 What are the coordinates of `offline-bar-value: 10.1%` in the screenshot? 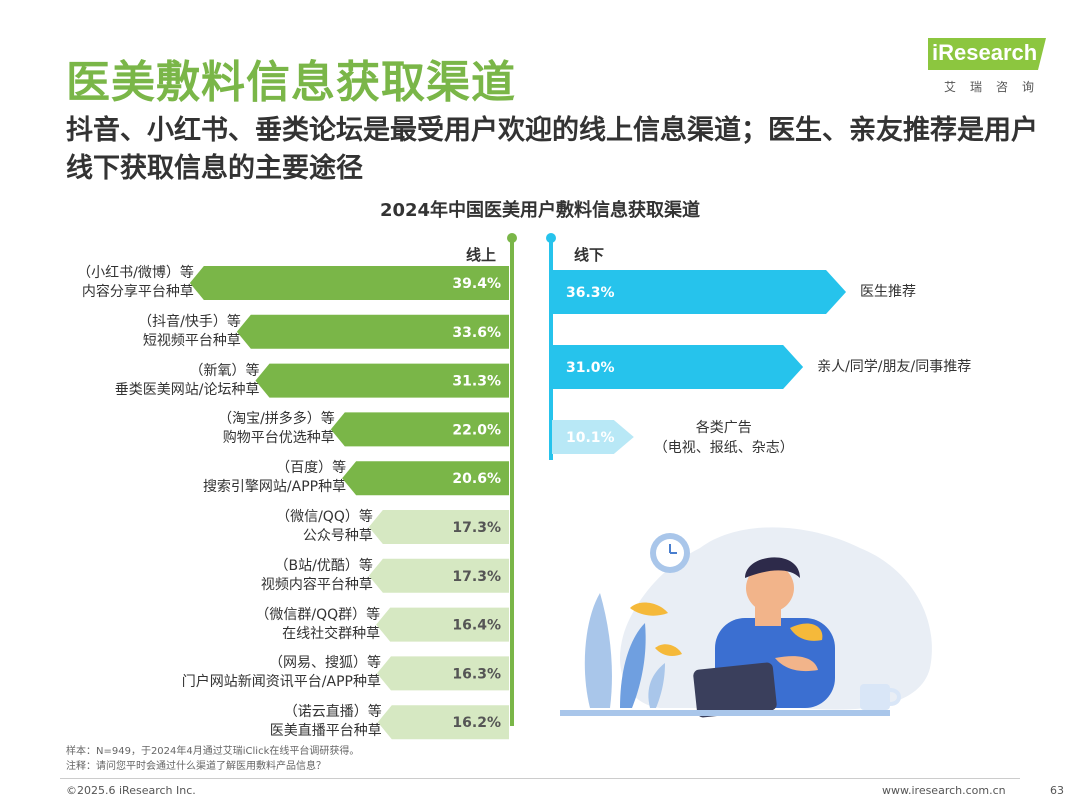 It's located at (590, 438).